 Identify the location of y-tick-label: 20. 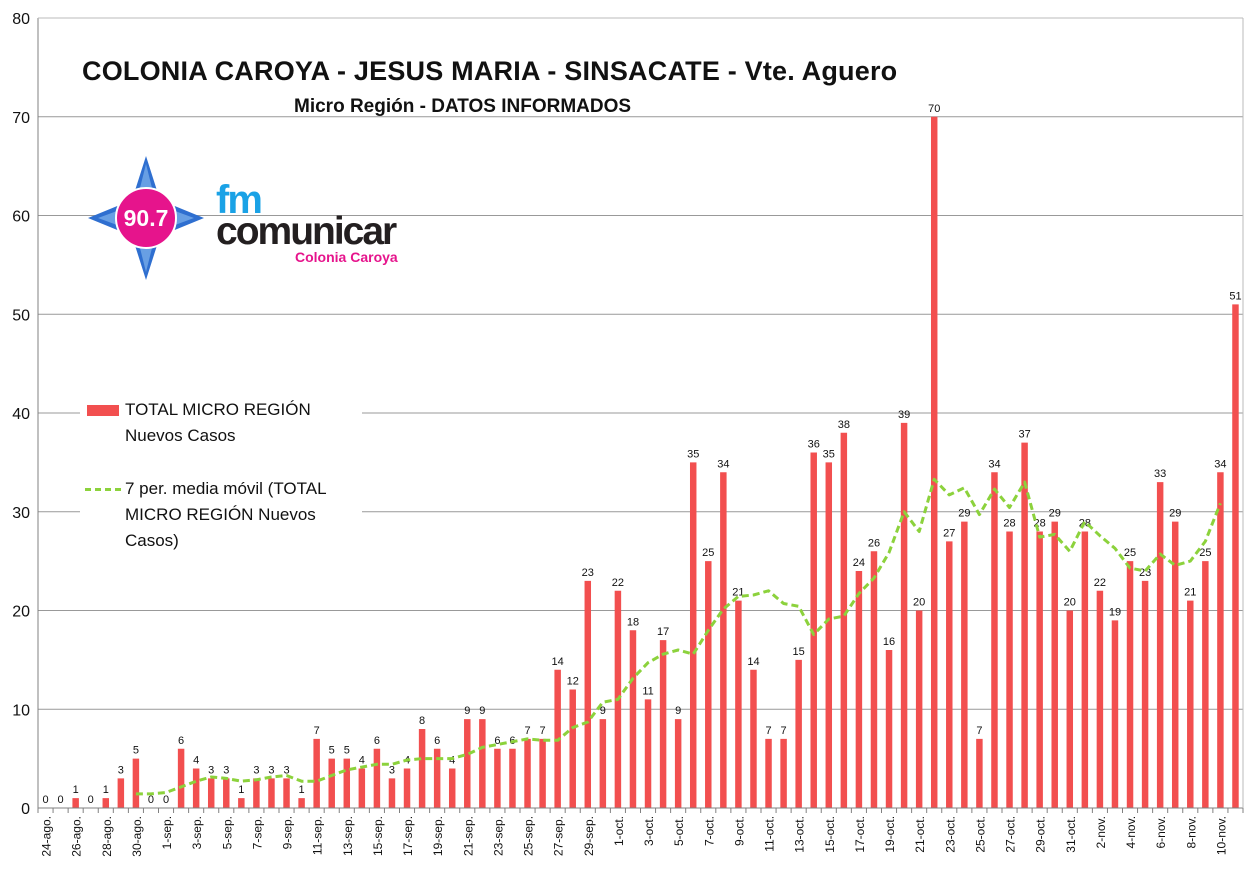
(21, 612).